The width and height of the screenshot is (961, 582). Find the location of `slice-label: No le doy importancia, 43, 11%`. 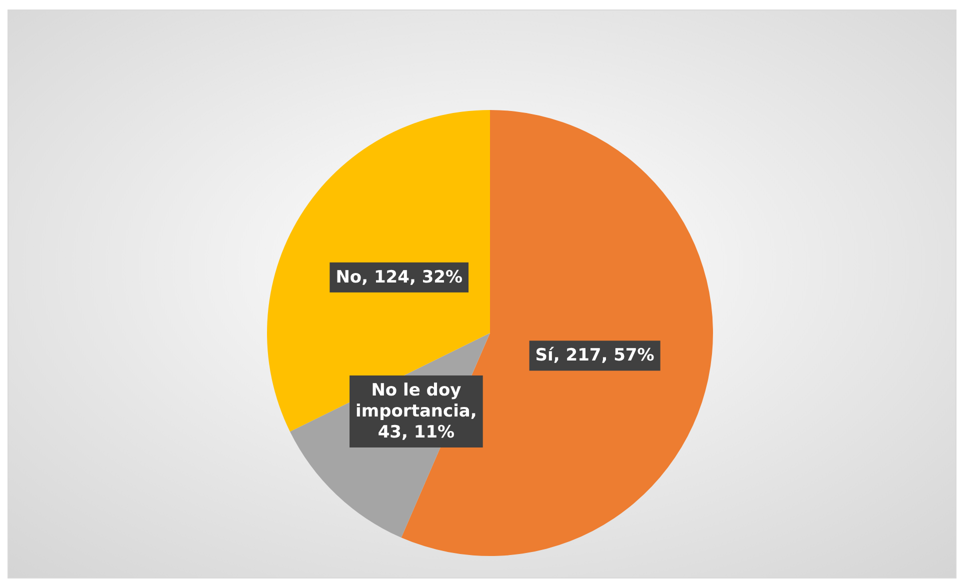

slice-label: No le doy importancia, 43, 11% is located at coordinates (416, 411).